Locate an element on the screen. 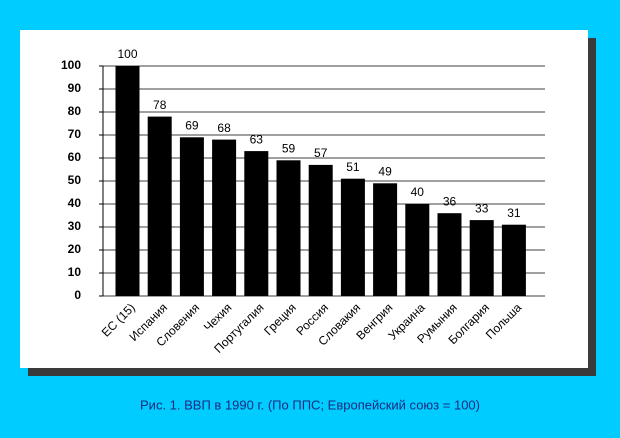  y-tick-label: 90 is located at coordinates (75, 88).